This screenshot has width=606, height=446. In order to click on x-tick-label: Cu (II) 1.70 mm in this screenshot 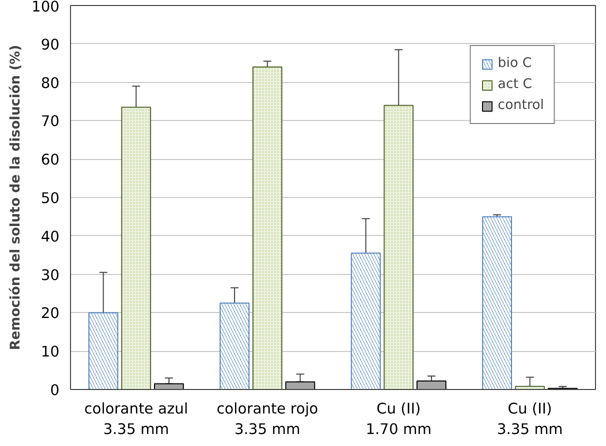, I will do `click(399, 419)`.